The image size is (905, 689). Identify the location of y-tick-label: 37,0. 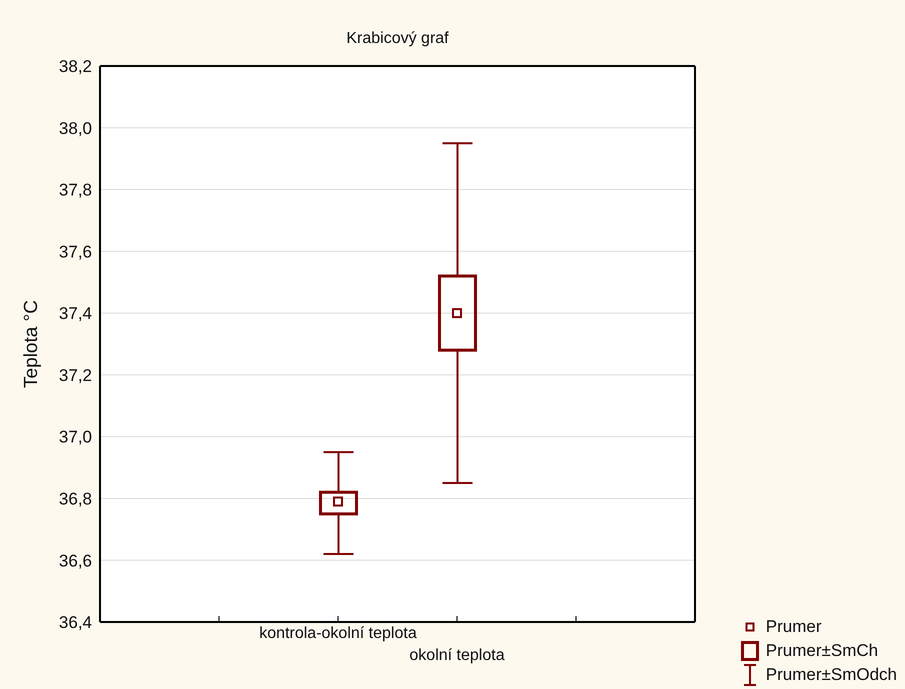
(75, 437).